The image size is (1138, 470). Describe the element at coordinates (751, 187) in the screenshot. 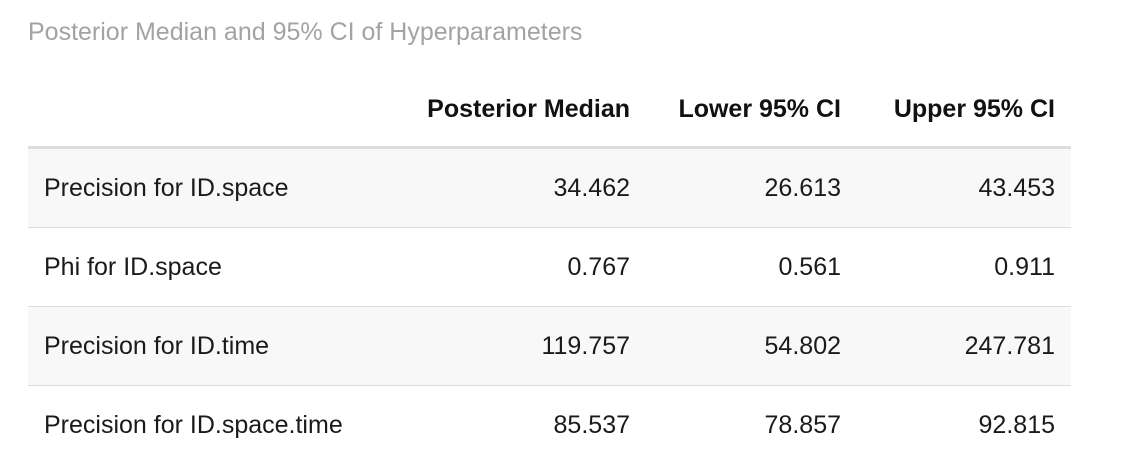

I see `cell-lower: 26.613` at that location.